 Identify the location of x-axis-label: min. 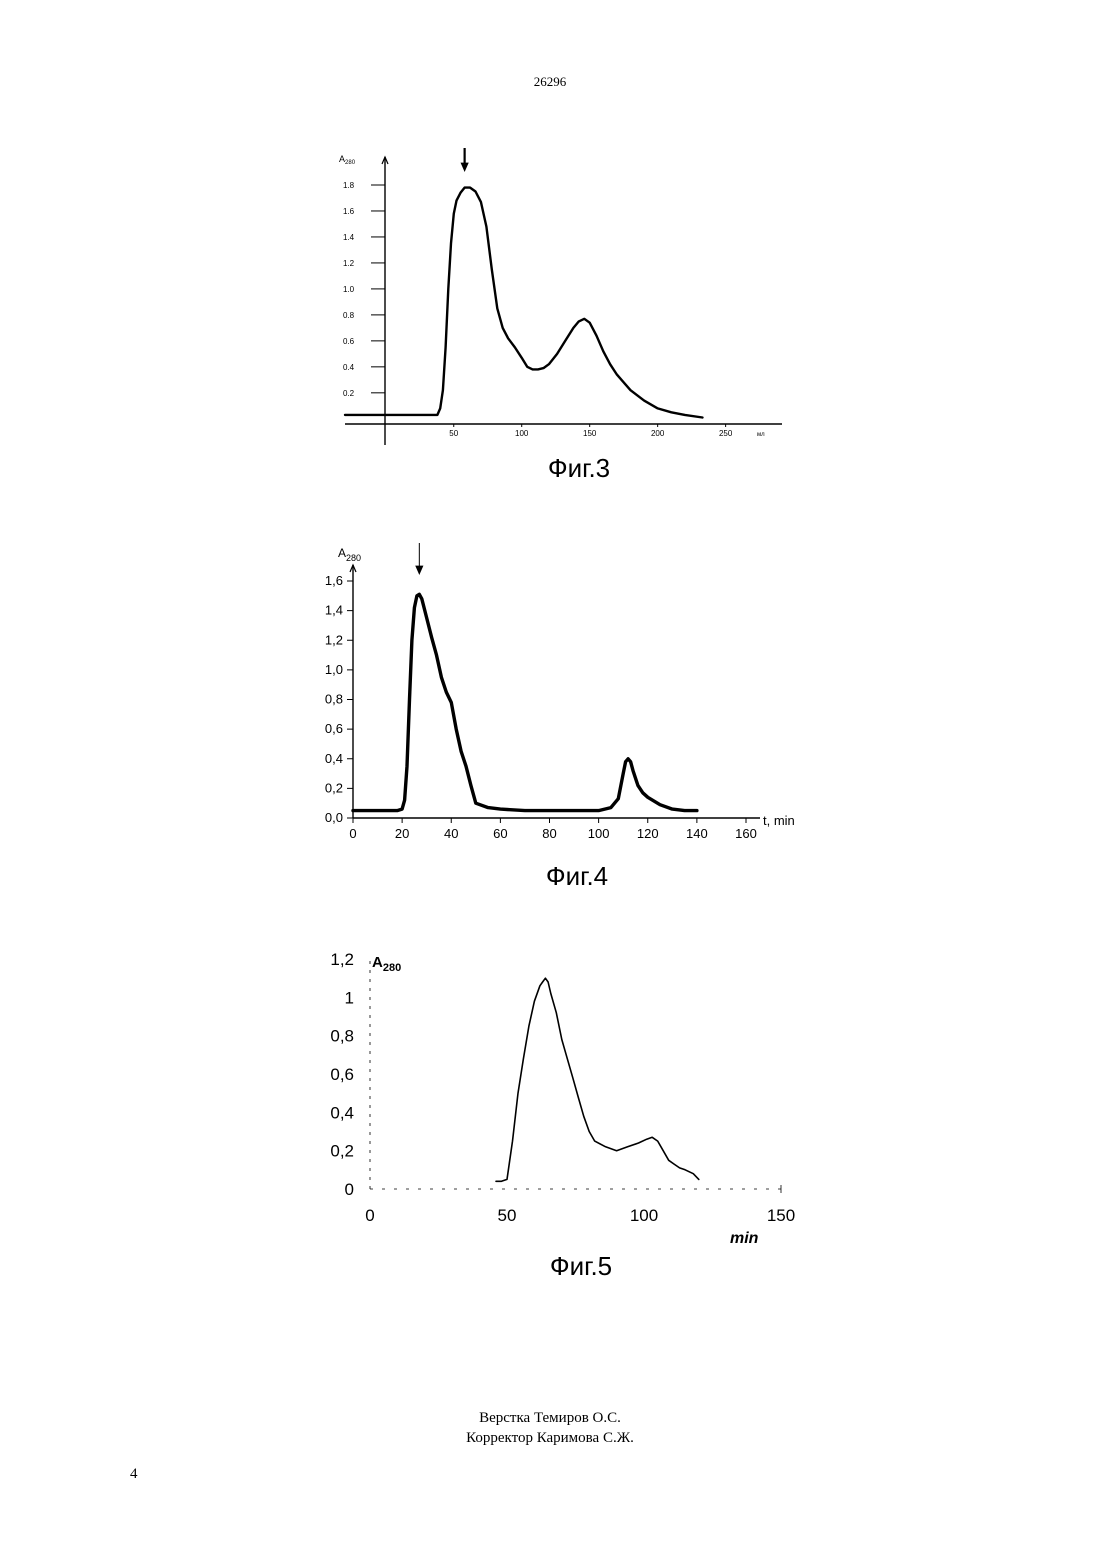
(744, 1238).